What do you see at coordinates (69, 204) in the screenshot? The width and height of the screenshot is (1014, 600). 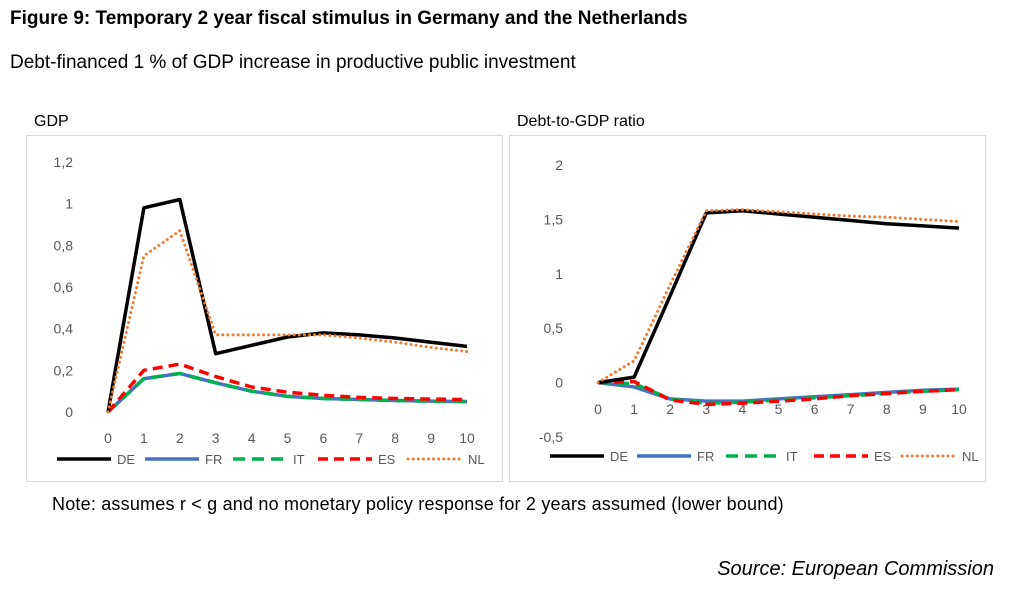 I see `chart-0-ytick-label: 1` at bounding box center [69, 204].